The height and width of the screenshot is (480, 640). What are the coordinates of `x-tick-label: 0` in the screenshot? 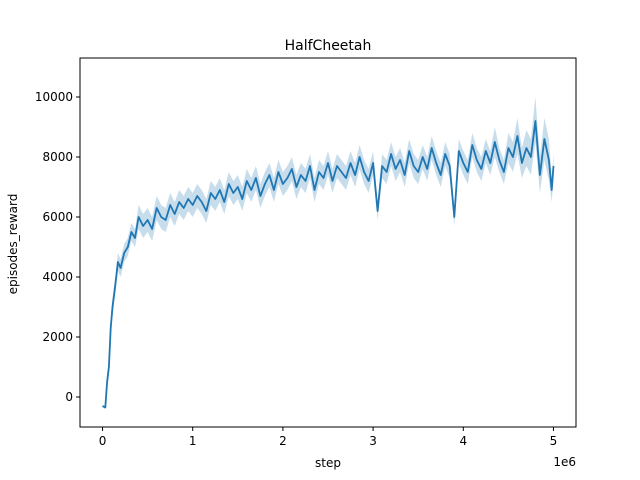 It's located at (103, 441).